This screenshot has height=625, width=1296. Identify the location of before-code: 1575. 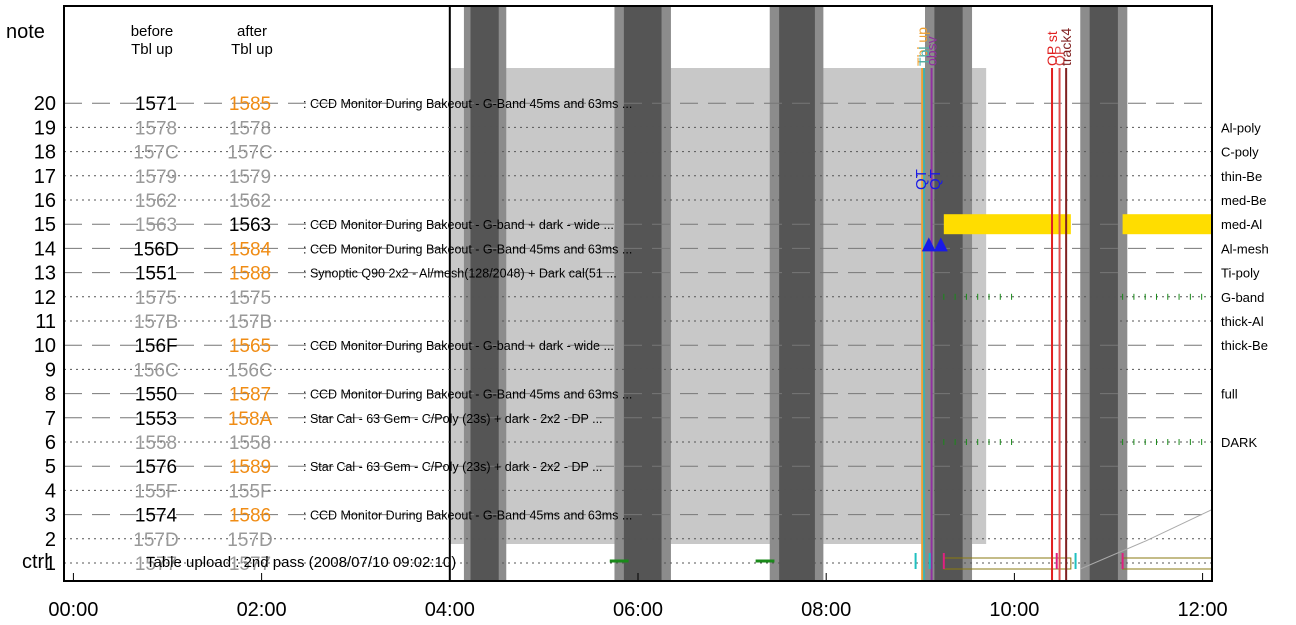
(156, 298).